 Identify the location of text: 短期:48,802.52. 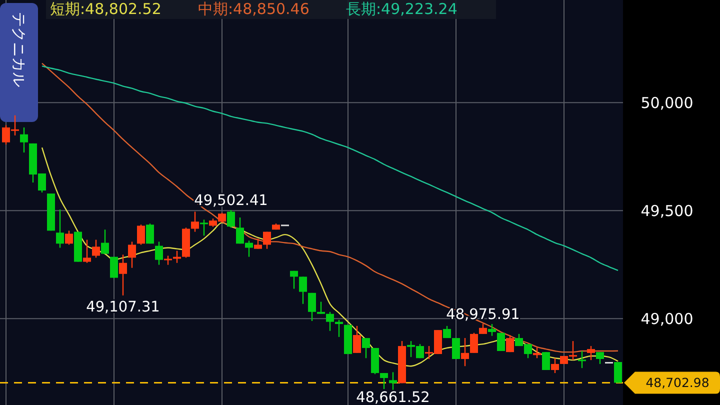
(106, 9).